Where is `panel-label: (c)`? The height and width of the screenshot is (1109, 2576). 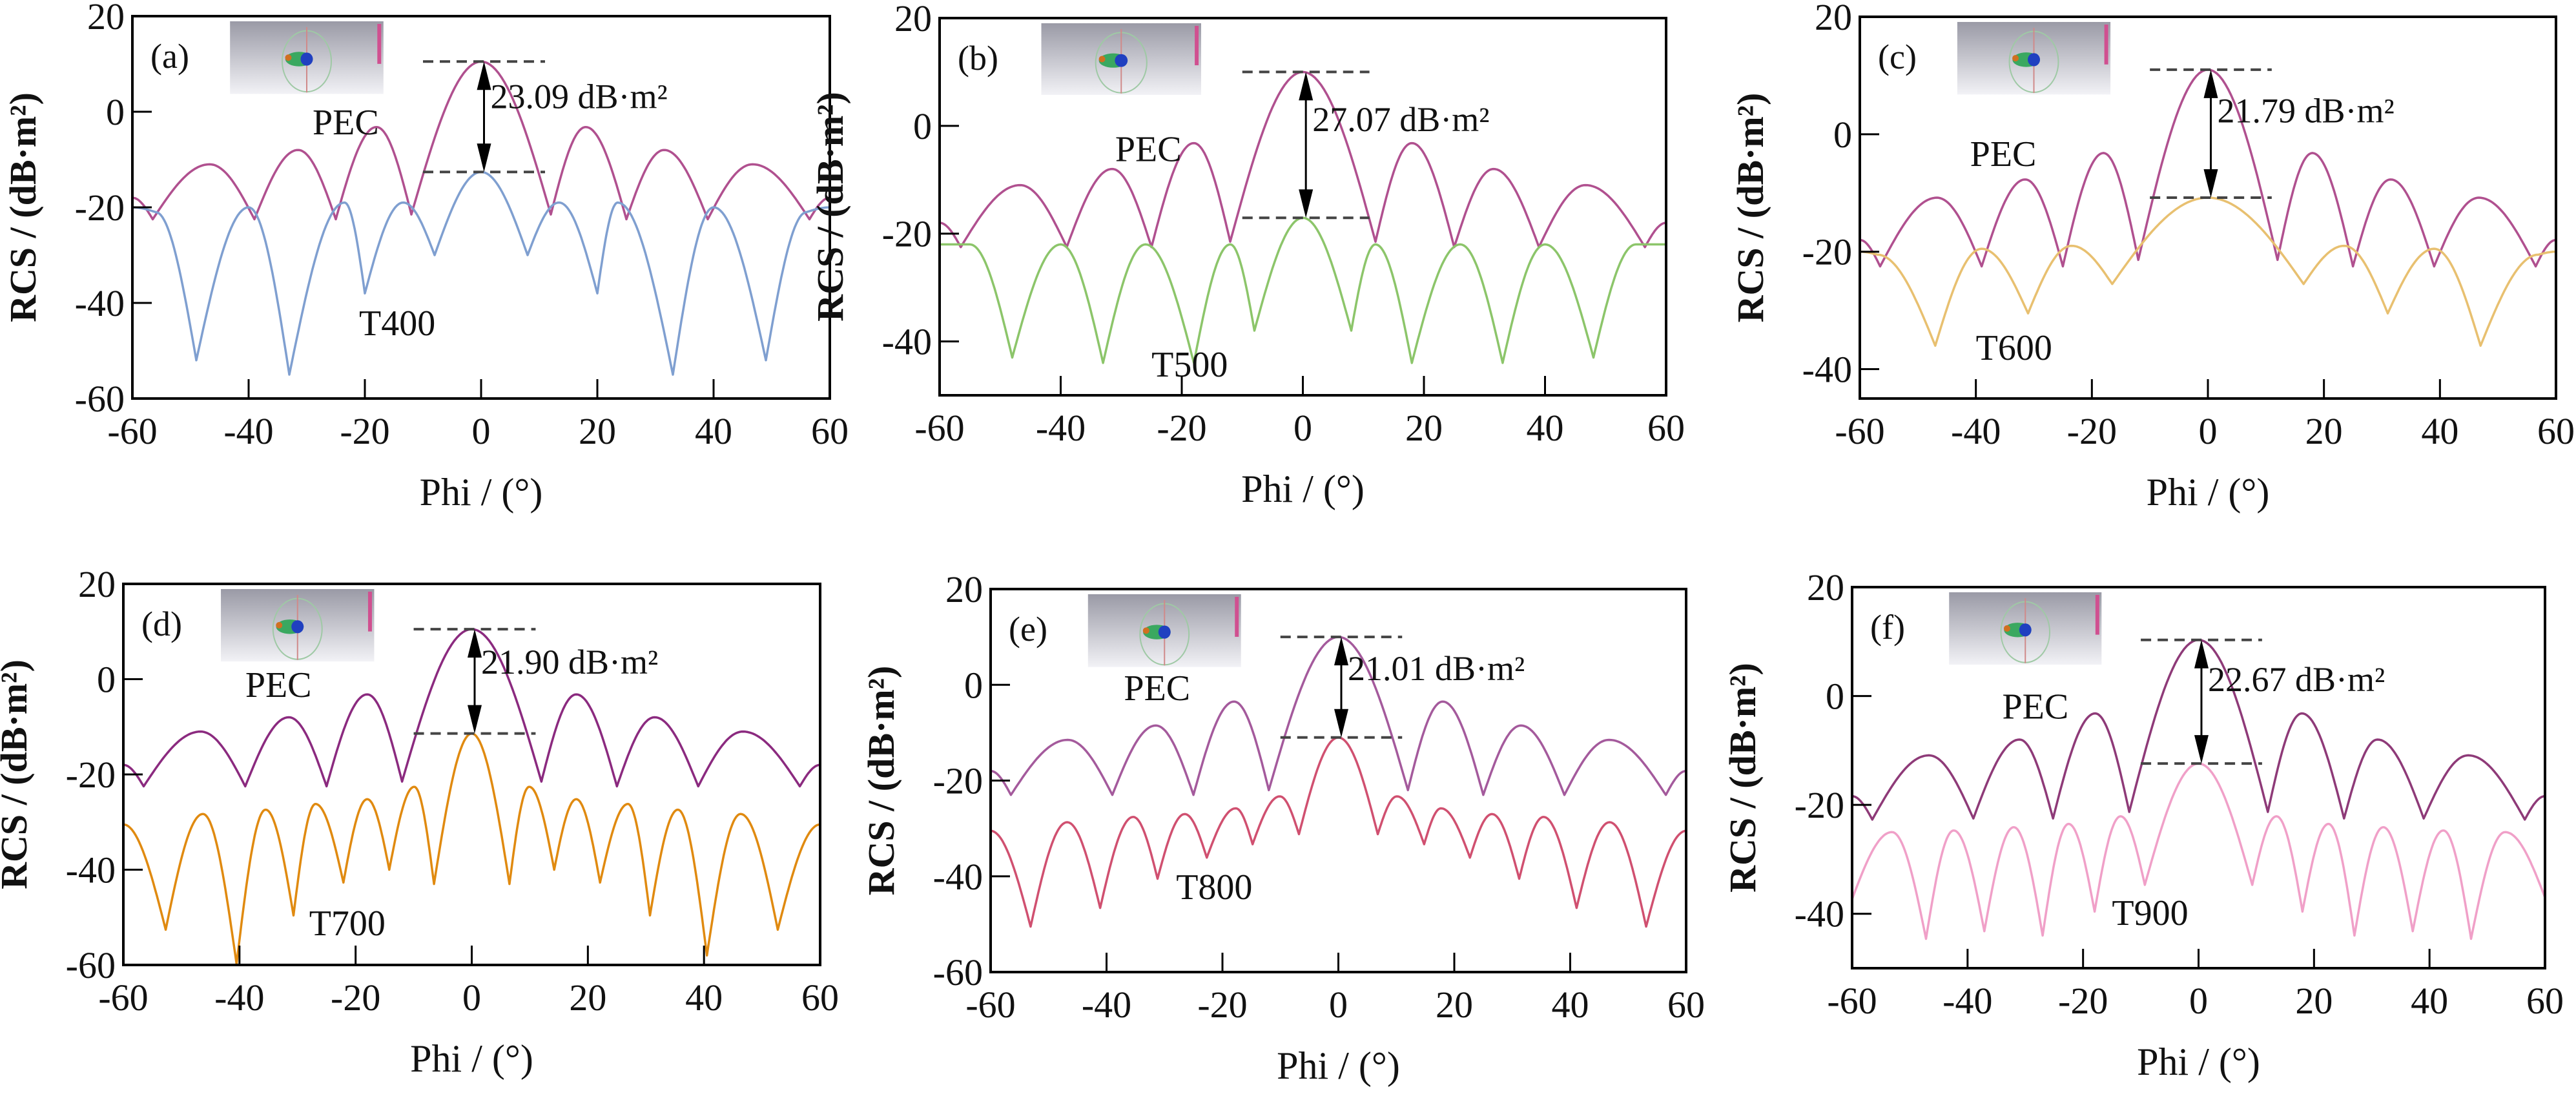
panel-label: (c) is located at coordinates (1897, 56).